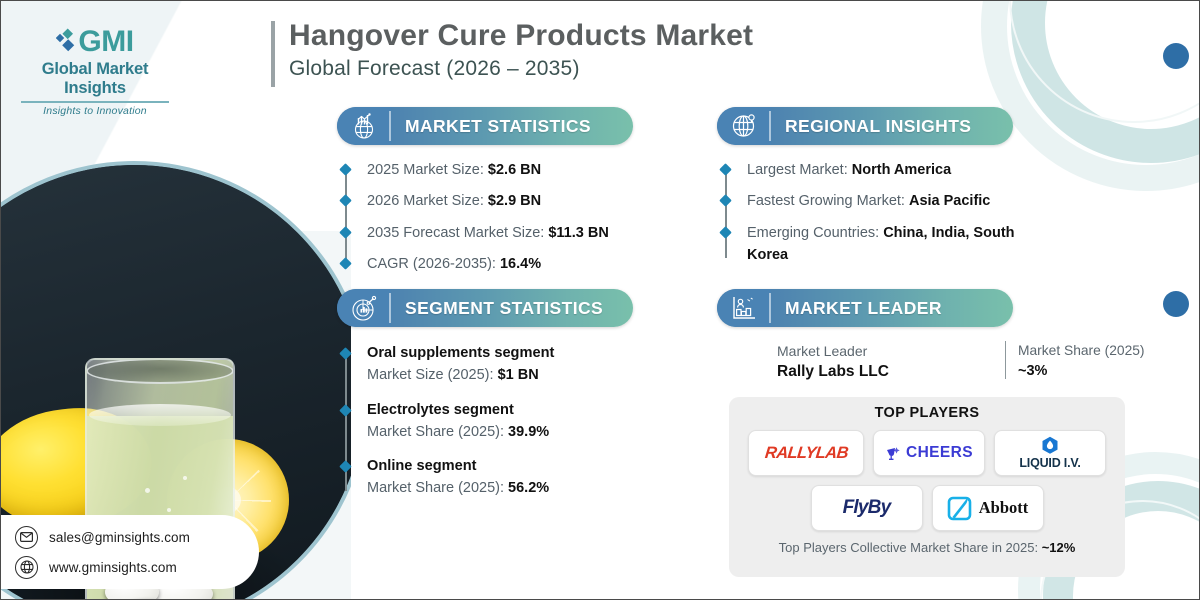 The width and height of the screenshot is (1200, 600). I want to click on logo-card-cheers: CHEERS, so click(929, 453).